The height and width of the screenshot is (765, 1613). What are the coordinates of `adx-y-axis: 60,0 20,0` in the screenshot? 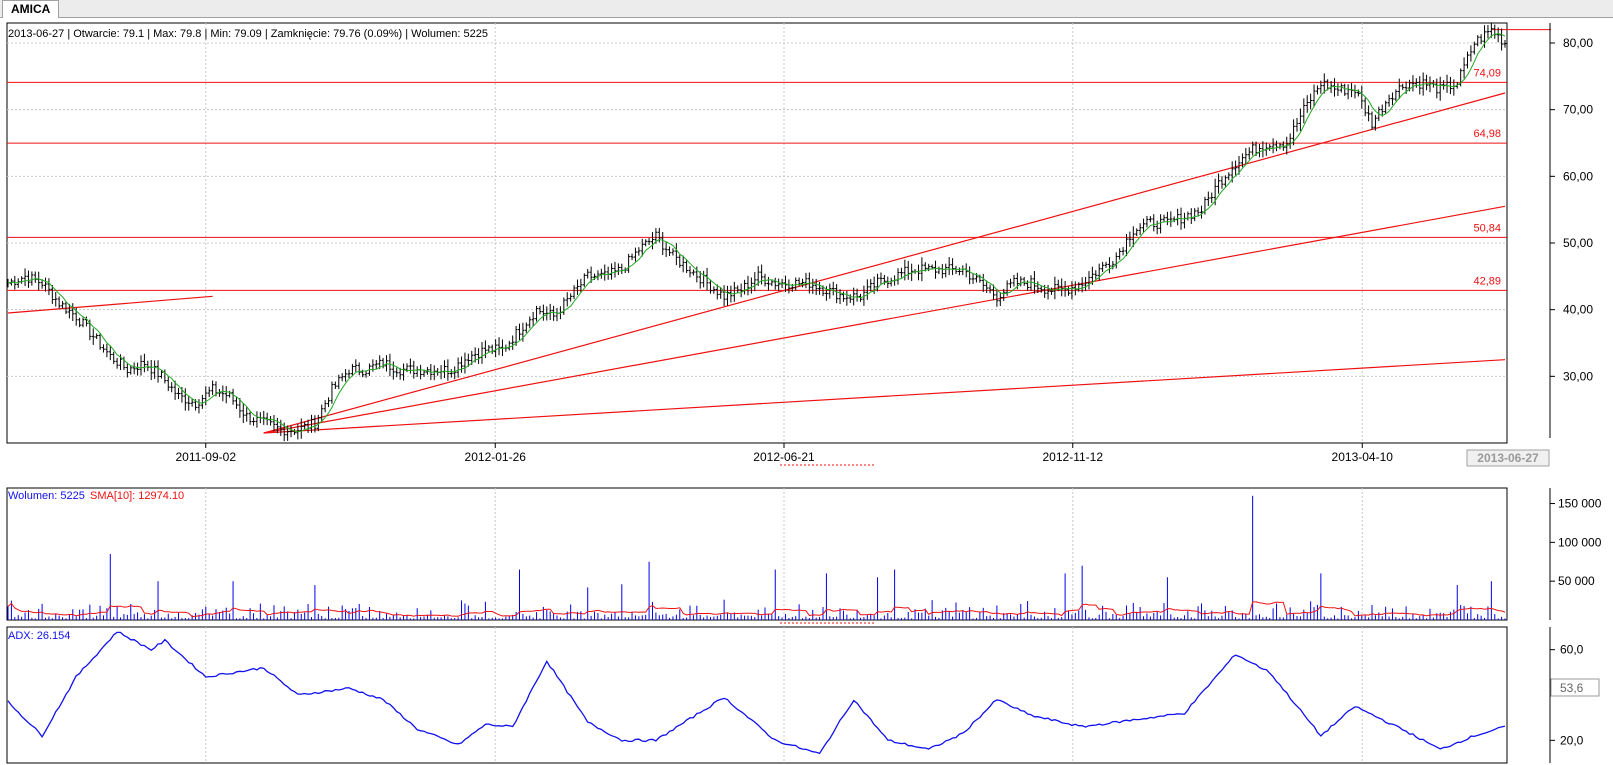 It's located at (1566, 695).